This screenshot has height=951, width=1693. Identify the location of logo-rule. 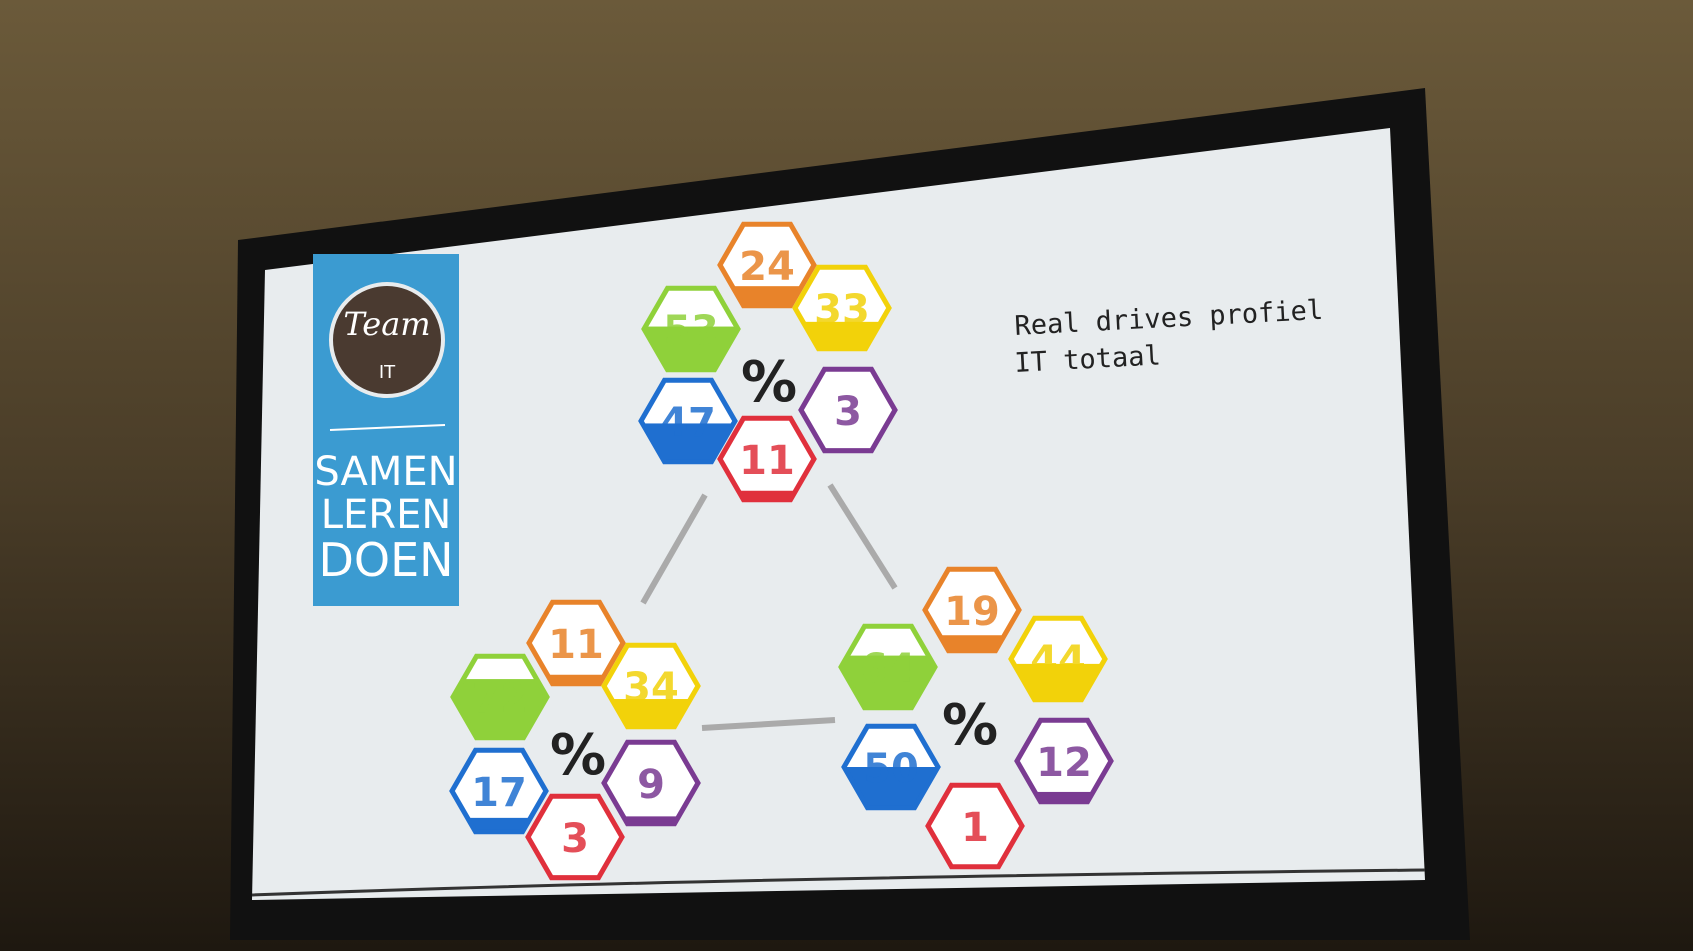
(387, 427).